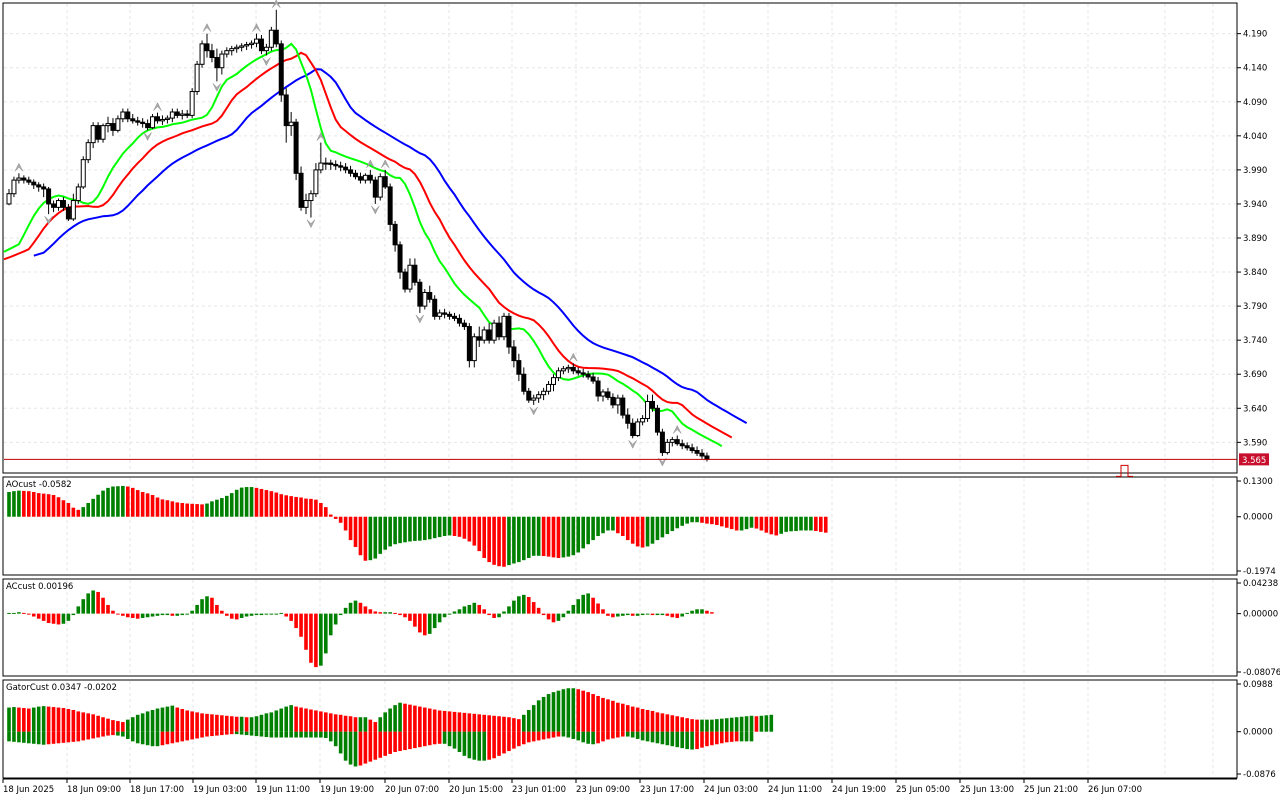  What do you see at coordinates (1255, 205) in the screenshot?
I see `y-tick-label: 3.940` at bounding box center [1255, 205].